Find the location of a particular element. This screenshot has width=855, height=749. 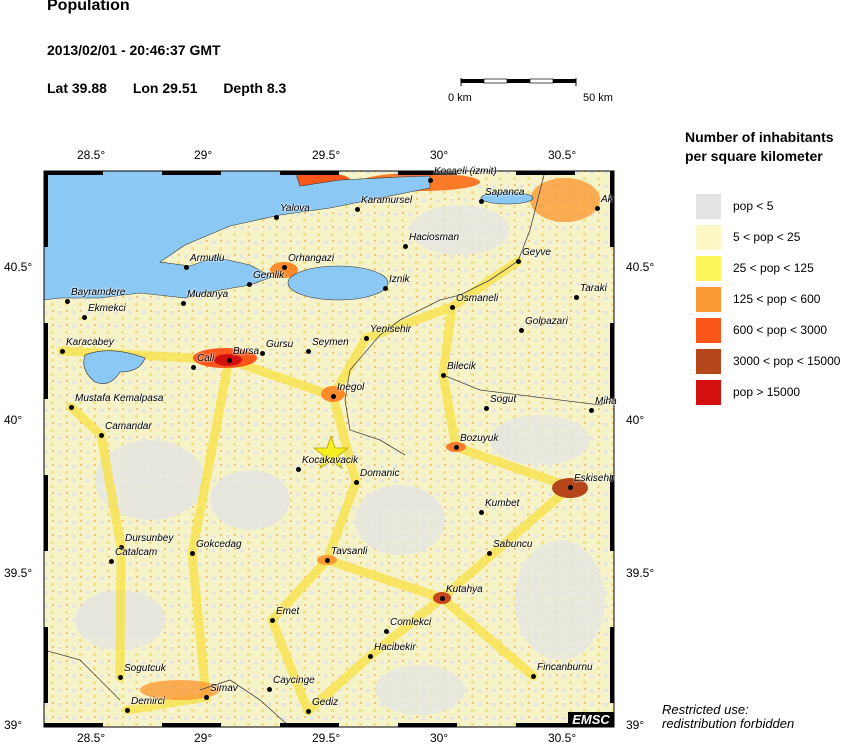

legend-label: 3000 < pop < 15000 is located at coordinates (787, 361).